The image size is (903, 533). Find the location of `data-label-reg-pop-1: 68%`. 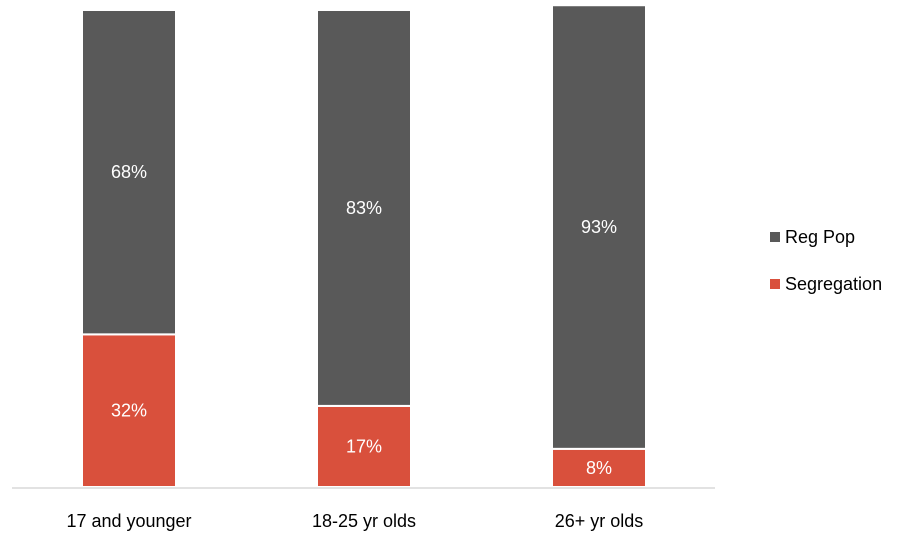

data-label-reg-pop-1: 68% is located at coordinates (129, 172).